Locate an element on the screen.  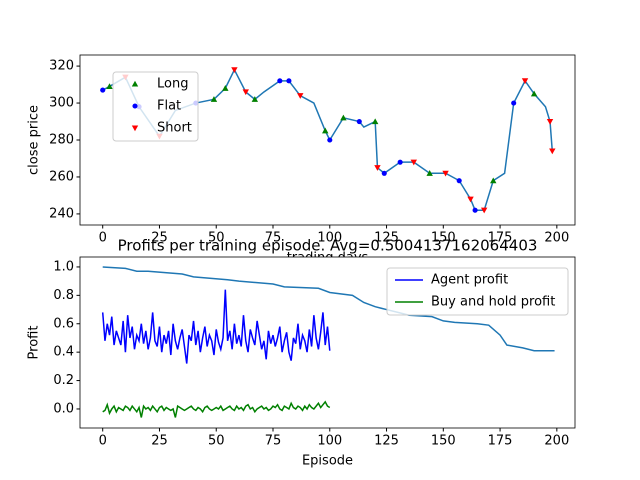
legend: Agent profit Buy and hold profit is located at coordinates (477, 291).